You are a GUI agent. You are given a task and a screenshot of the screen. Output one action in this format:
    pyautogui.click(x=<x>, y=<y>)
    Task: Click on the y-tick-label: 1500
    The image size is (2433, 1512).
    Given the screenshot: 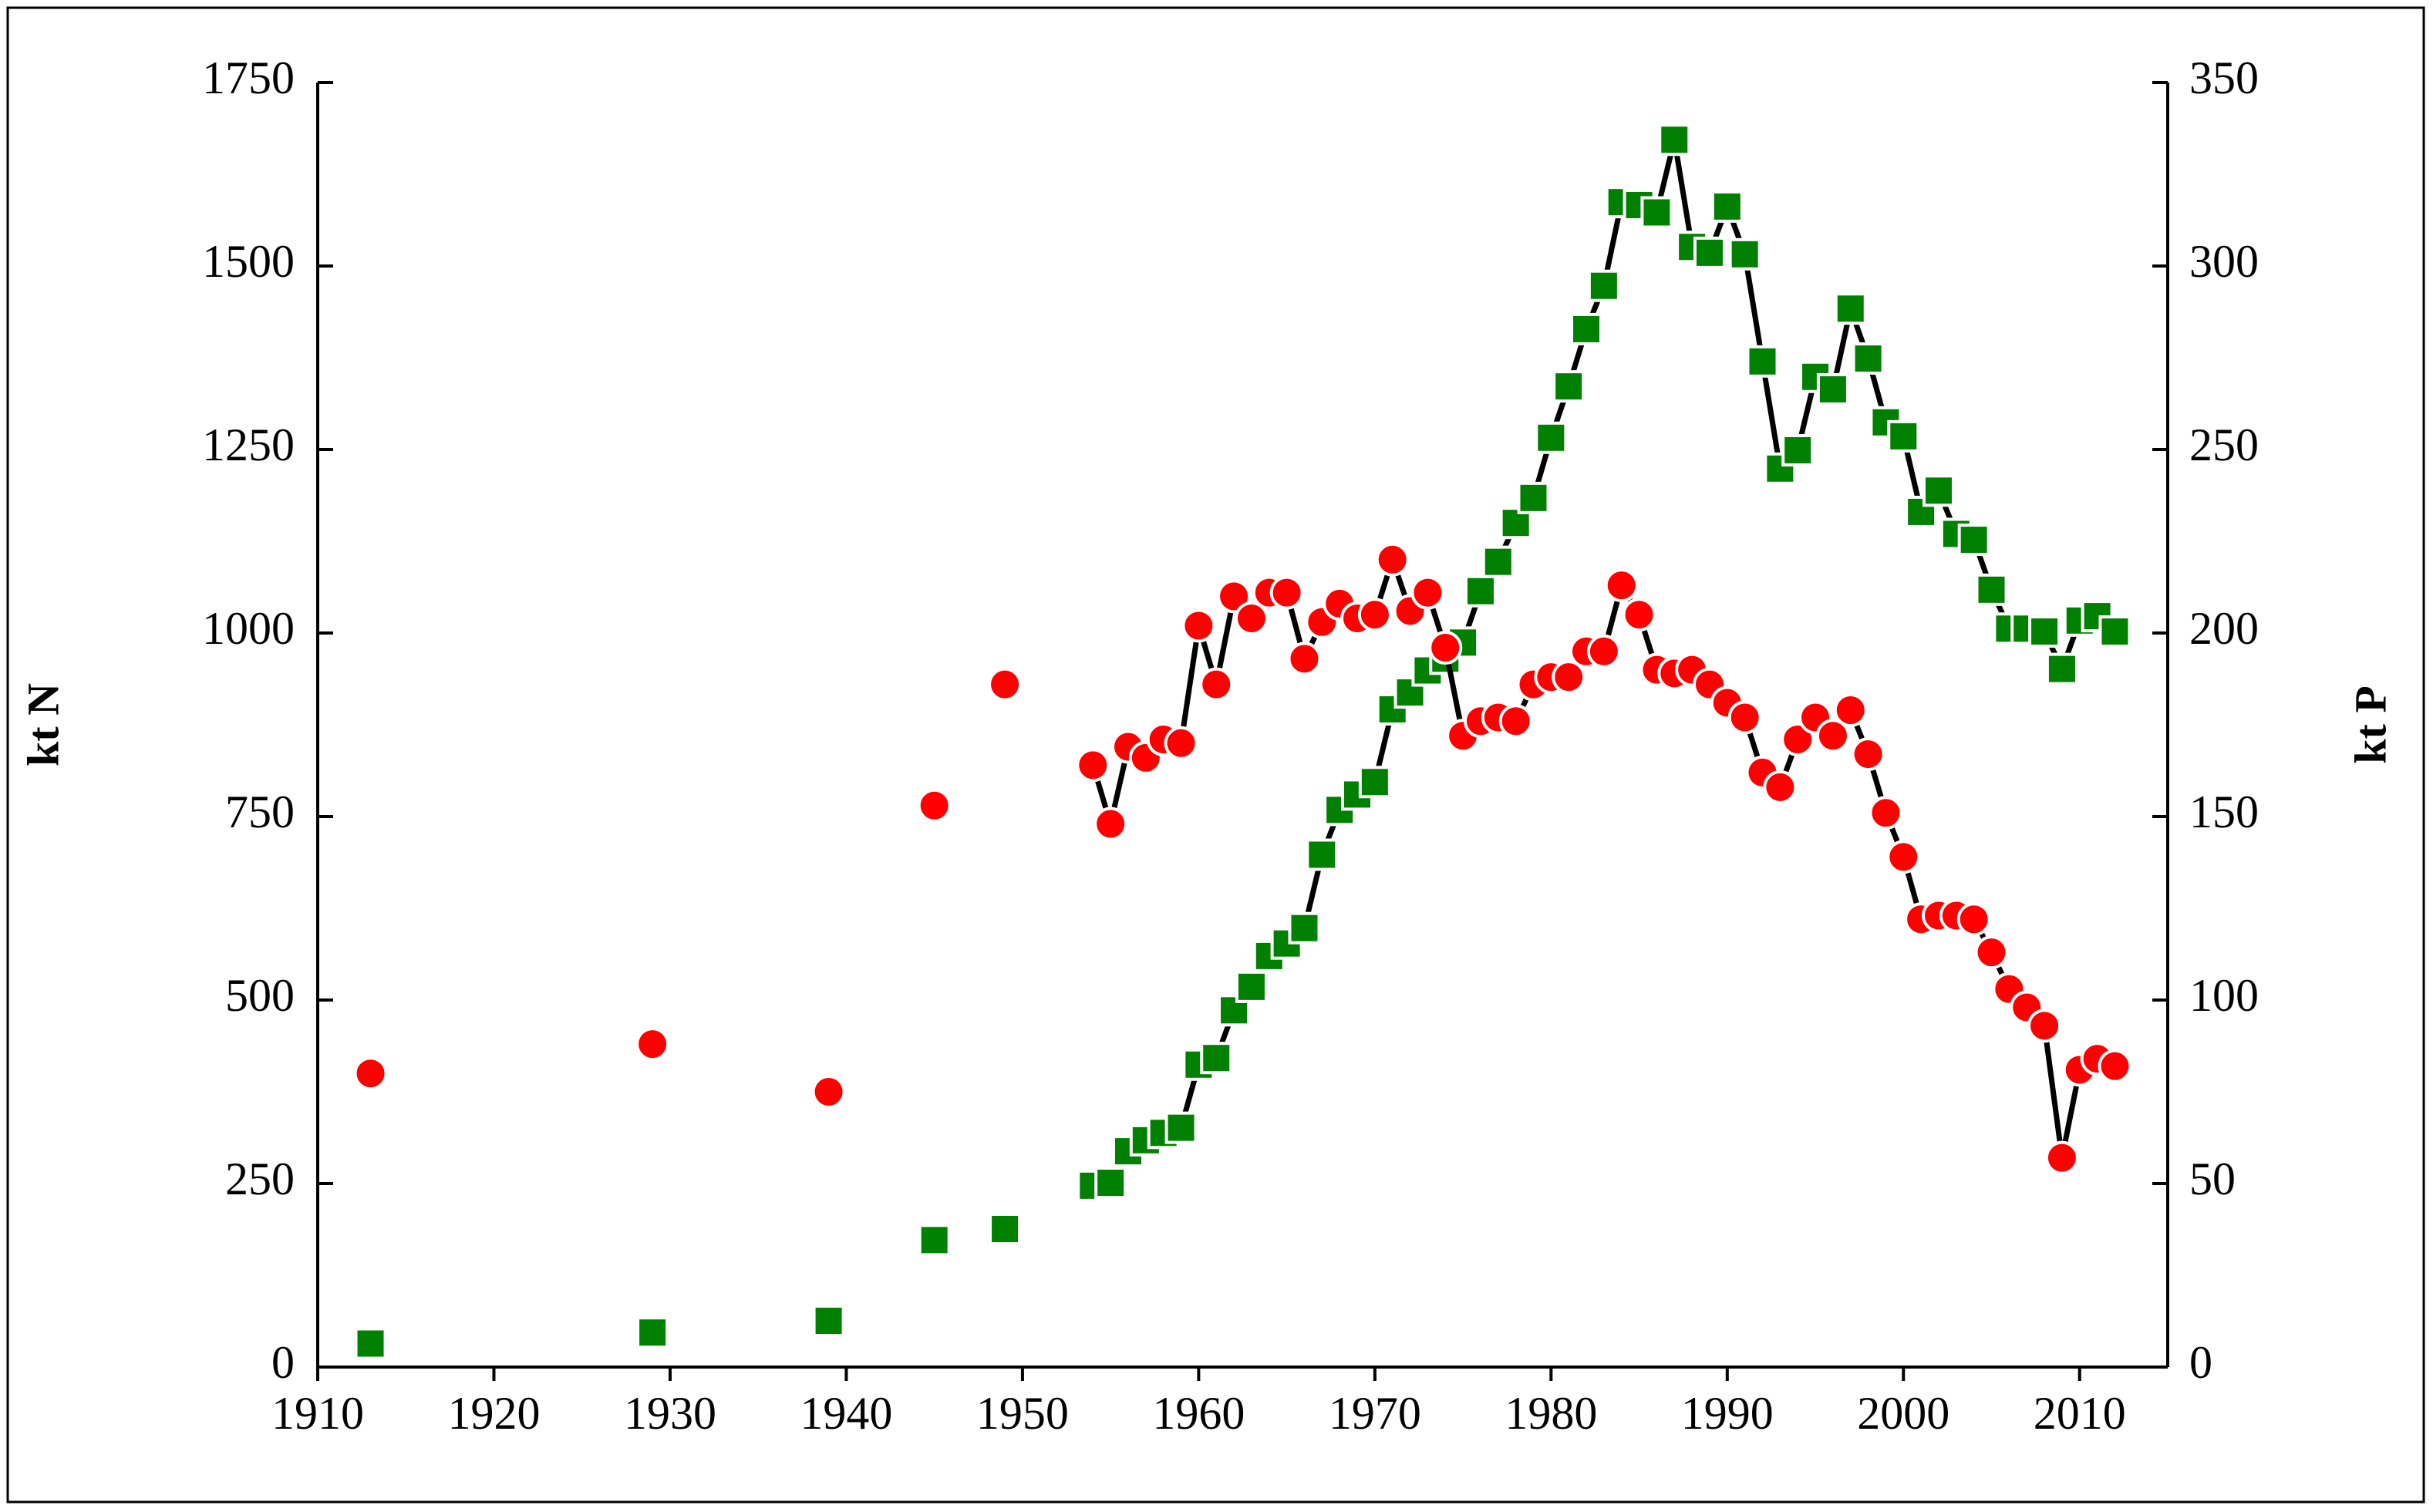 What is the action you would take?
    pyautogui.click(x=248, y=261)
    